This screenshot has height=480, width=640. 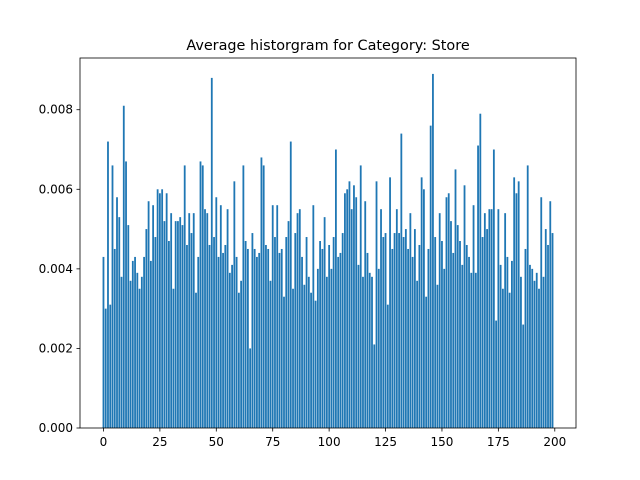 I want to click on x-tick-label: 50, so click(x=216, y=442).